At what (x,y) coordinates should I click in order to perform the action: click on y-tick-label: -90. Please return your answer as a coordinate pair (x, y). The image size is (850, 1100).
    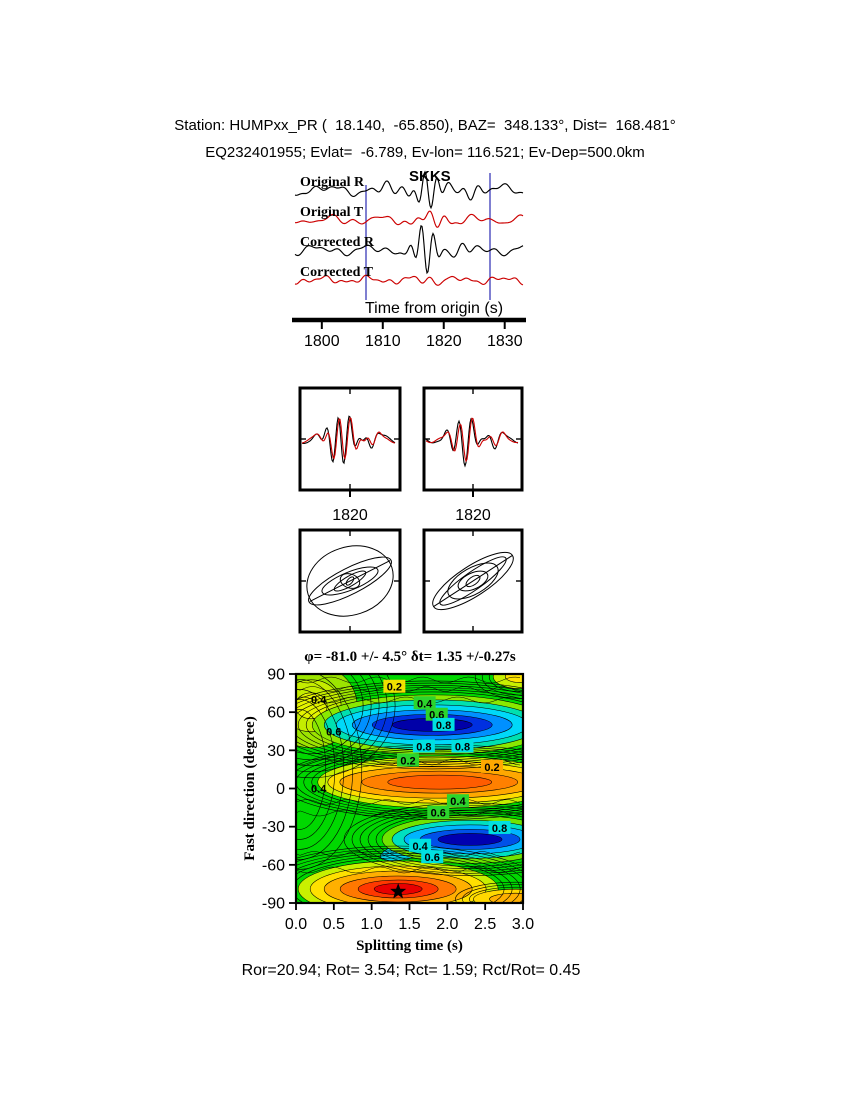
    Looking at the image, I should click on (273, 904).